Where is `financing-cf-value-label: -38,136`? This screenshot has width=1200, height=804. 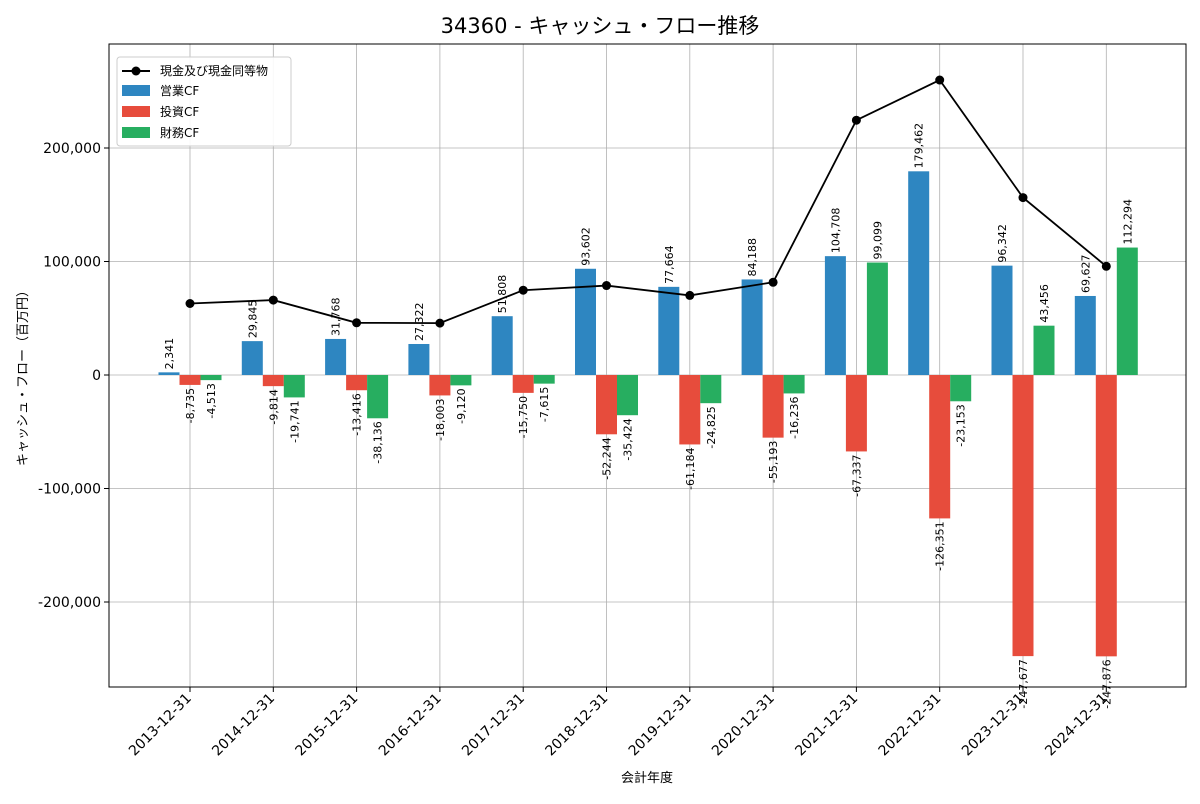
financing-cf-value-label: -38,136 is located at coordinates (378, 442).